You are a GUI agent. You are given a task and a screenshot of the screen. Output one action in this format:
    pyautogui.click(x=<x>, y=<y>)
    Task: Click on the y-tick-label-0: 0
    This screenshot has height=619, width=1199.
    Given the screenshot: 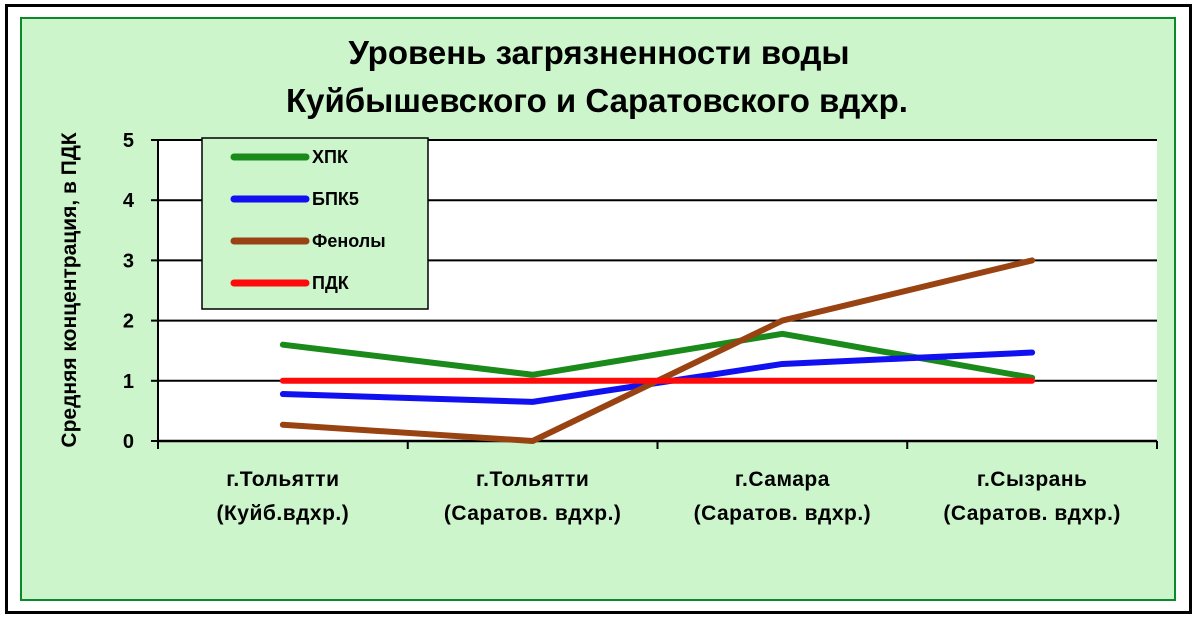 What is the action you would take?
    pyautogui.click(x=128, y=442)
    